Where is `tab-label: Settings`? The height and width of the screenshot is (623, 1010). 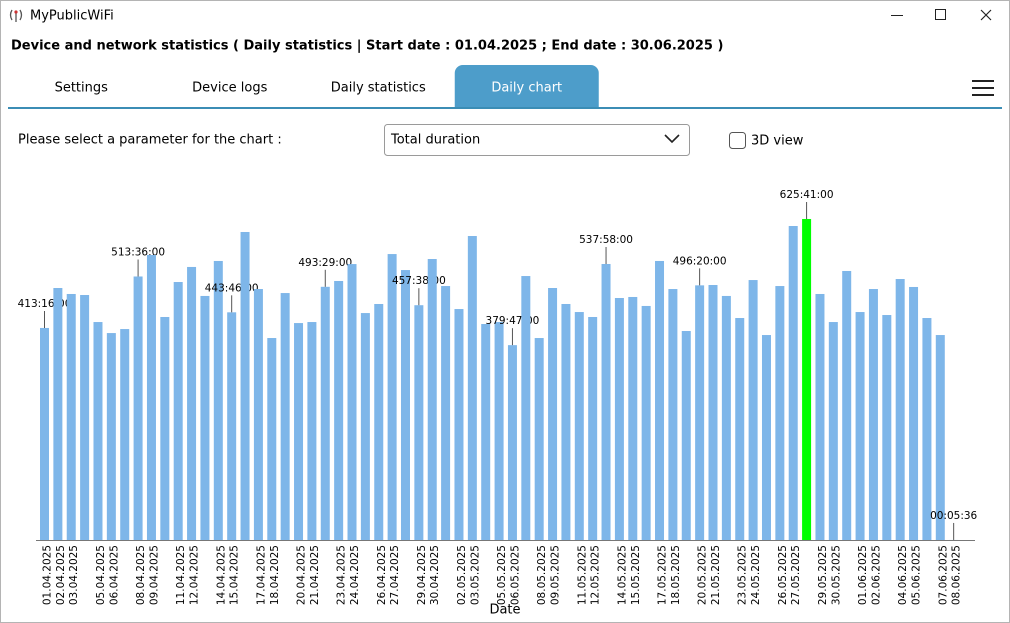 tab-label: Settings is located at coordinates (82, 88).